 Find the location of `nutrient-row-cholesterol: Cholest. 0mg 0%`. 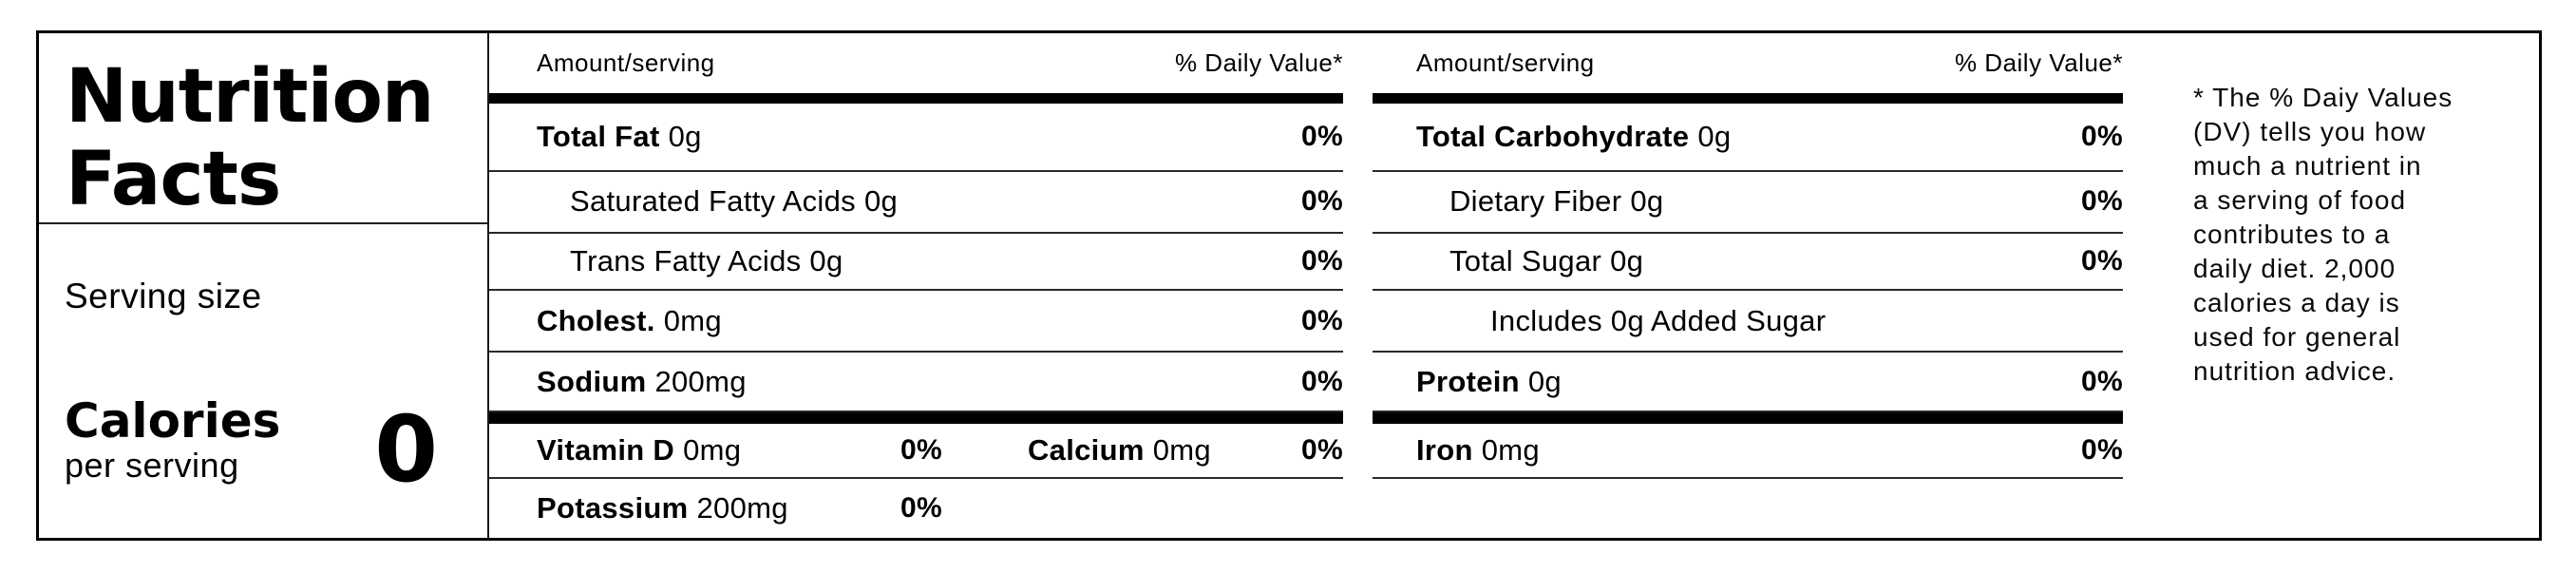

nutrient-row-cholesterol: Cholest. 0mg 0% is located at coordinates (916, 322).